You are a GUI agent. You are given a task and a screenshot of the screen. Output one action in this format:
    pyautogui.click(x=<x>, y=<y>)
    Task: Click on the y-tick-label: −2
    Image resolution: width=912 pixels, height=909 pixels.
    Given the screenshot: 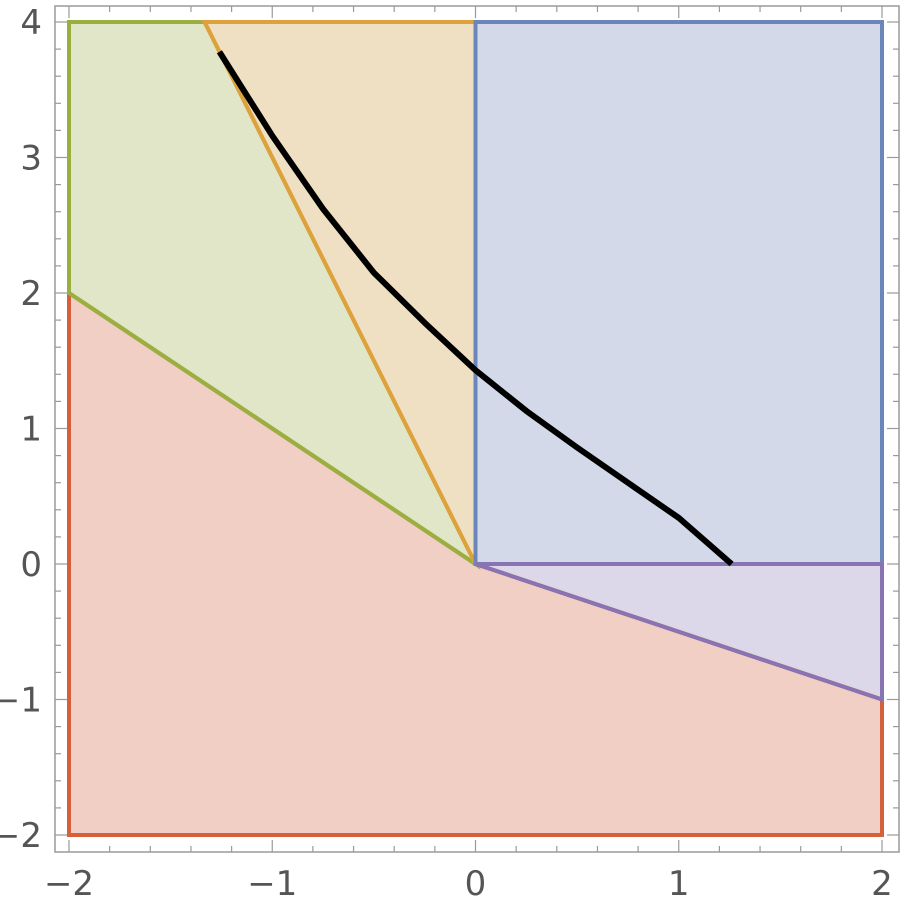 What is the action you would take?
    pyautogui.click(x=21, y=836)
    